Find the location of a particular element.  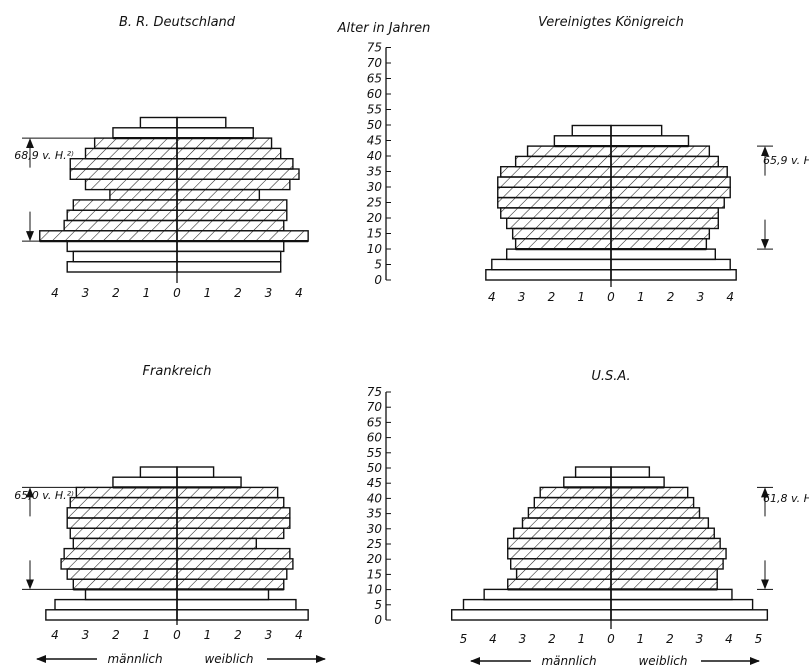

working-age-label: 65,0 v. H.²⁾ is located at coordinates (44, 495).